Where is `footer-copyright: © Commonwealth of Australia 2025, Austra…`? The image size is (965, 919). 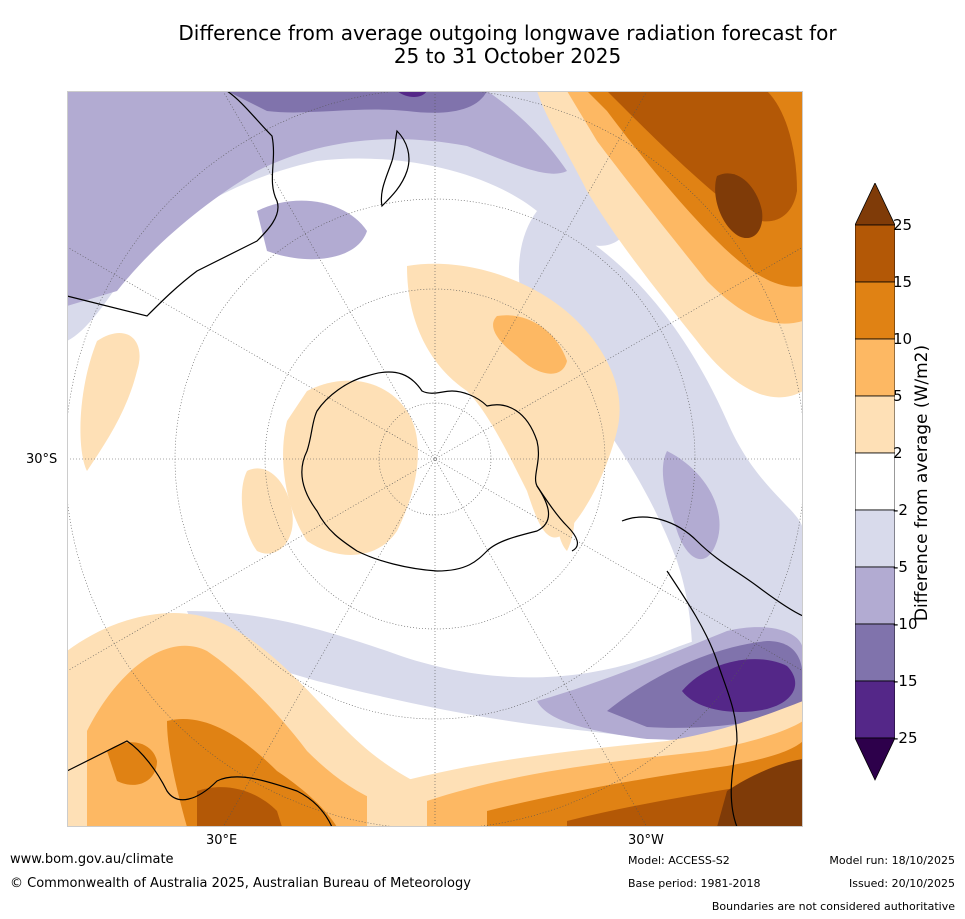
footer-copyright: © Commonwealth of Australia 2025, Austra… is located at coordinates (240, 883).